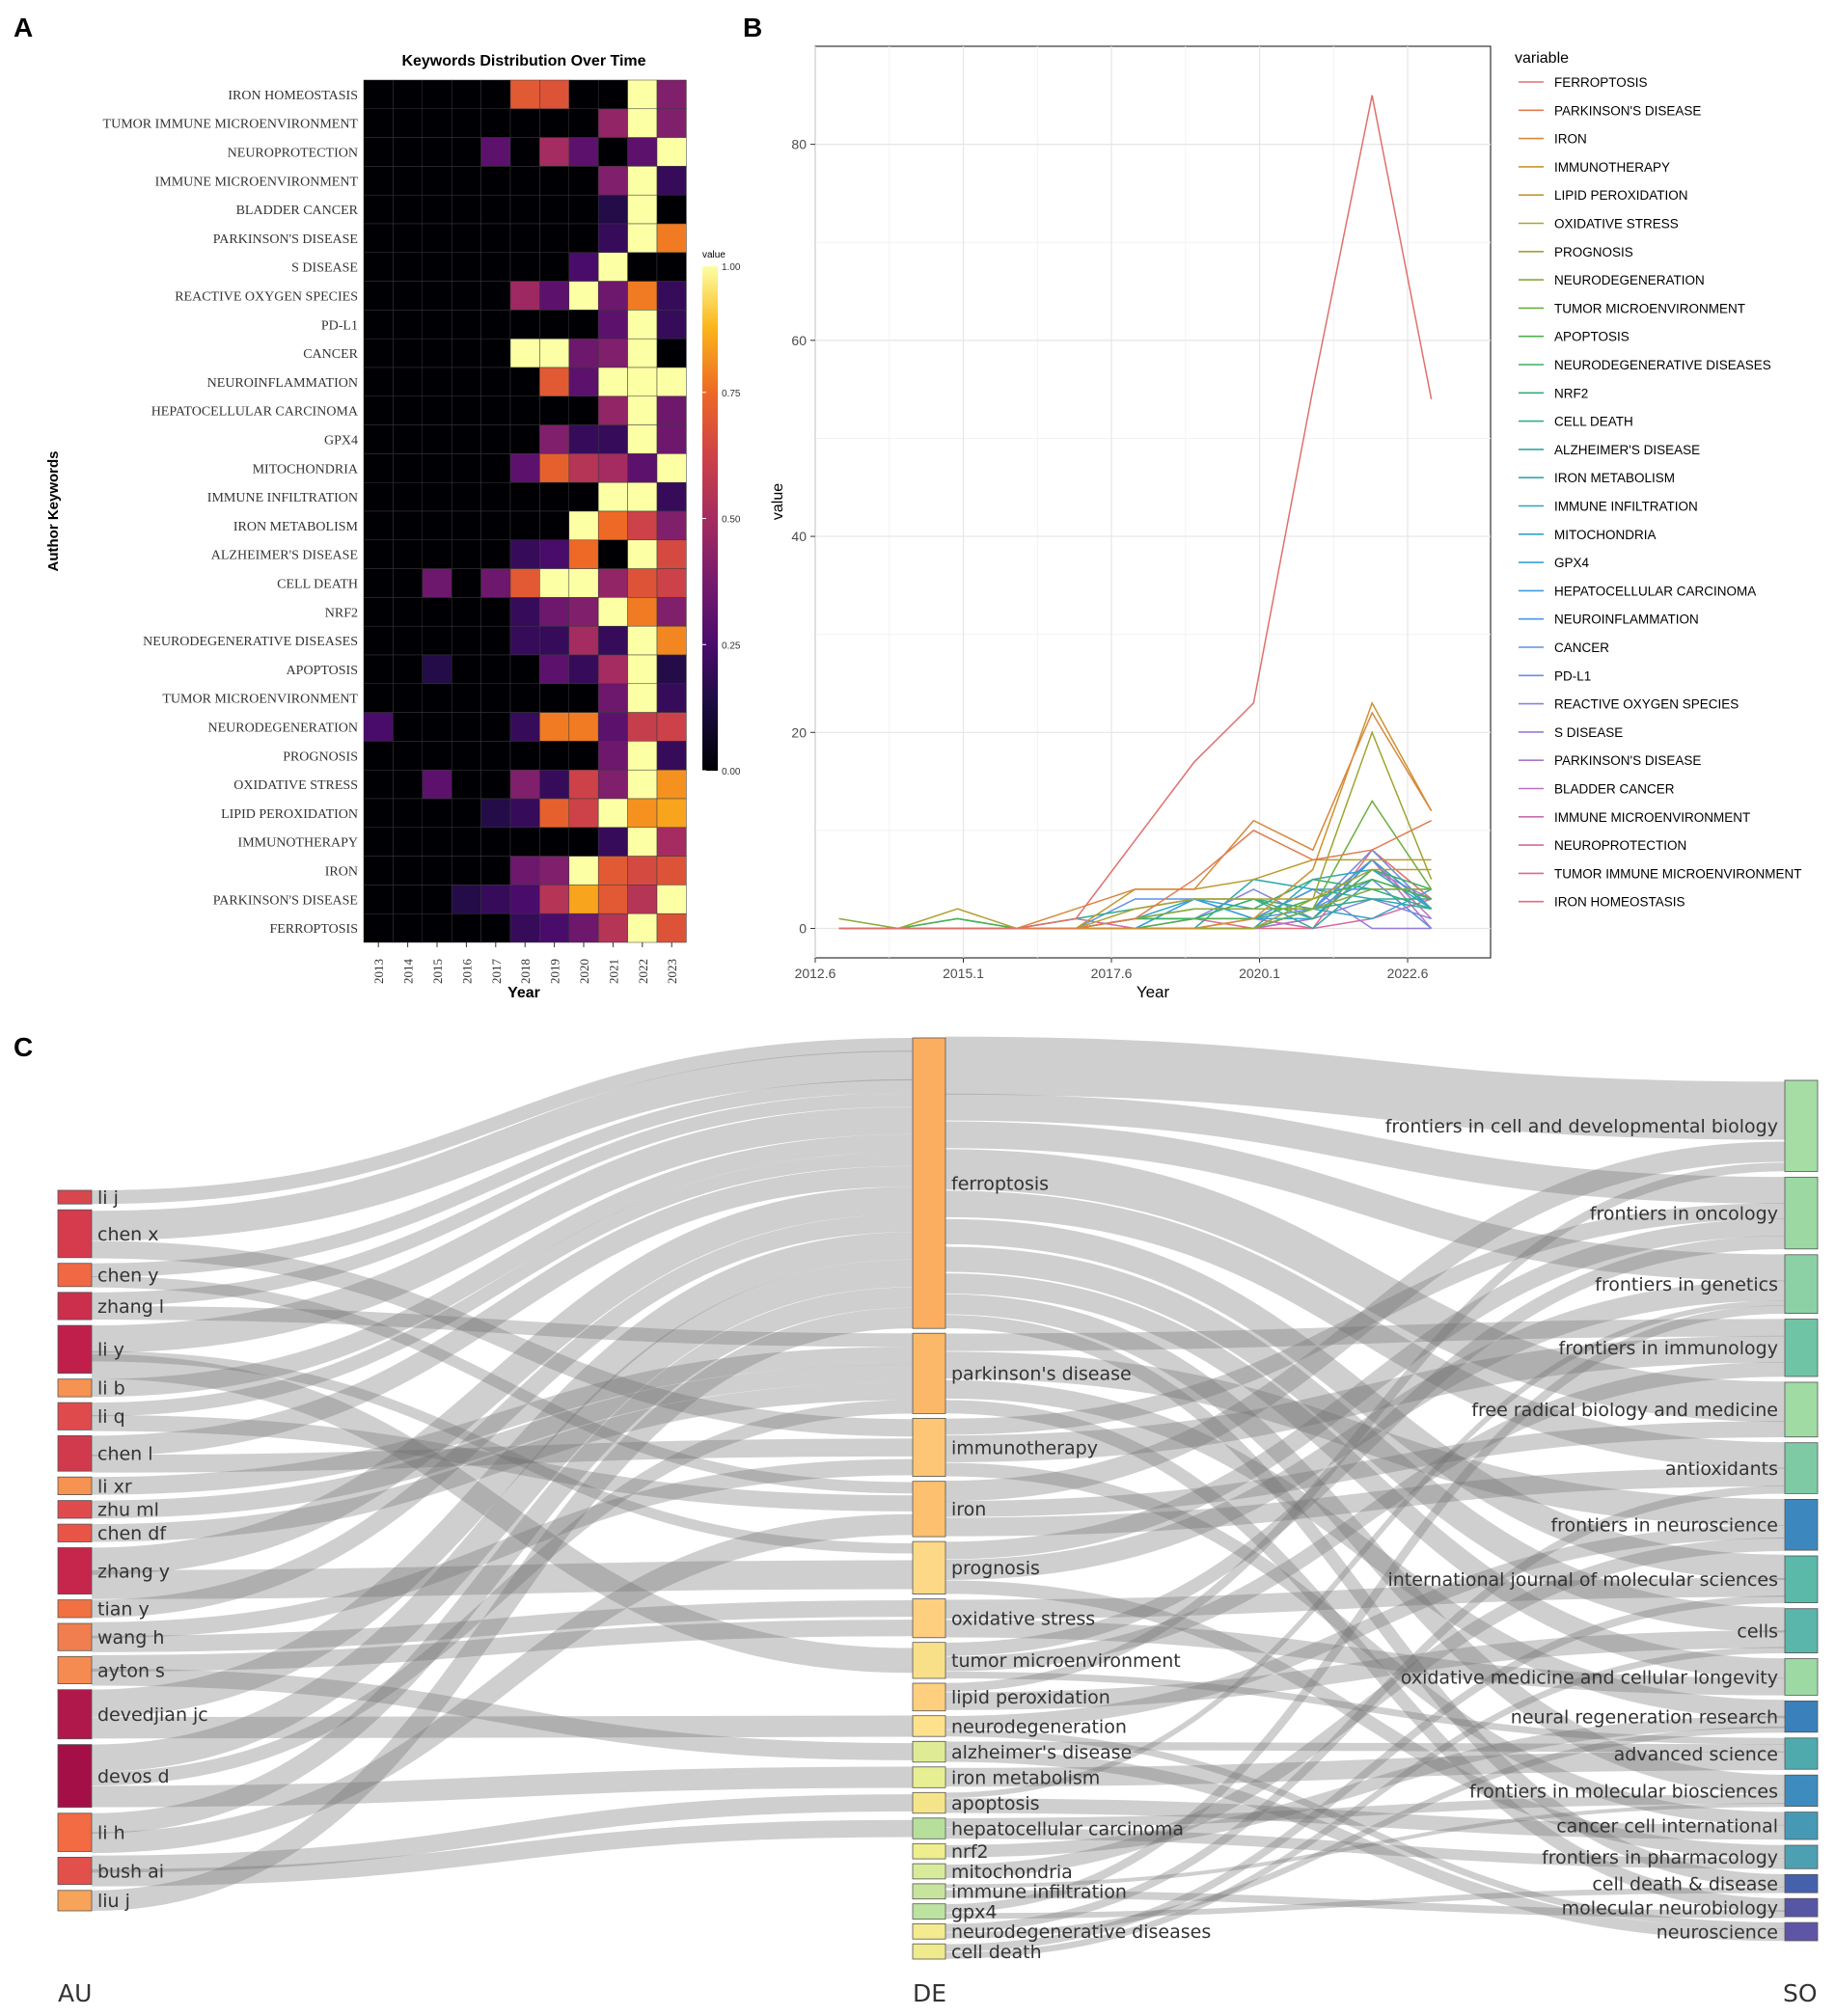 The height and width of the screenshot is (2016, 1835). I want to click on panel-label-a: A, so click(23, 27).